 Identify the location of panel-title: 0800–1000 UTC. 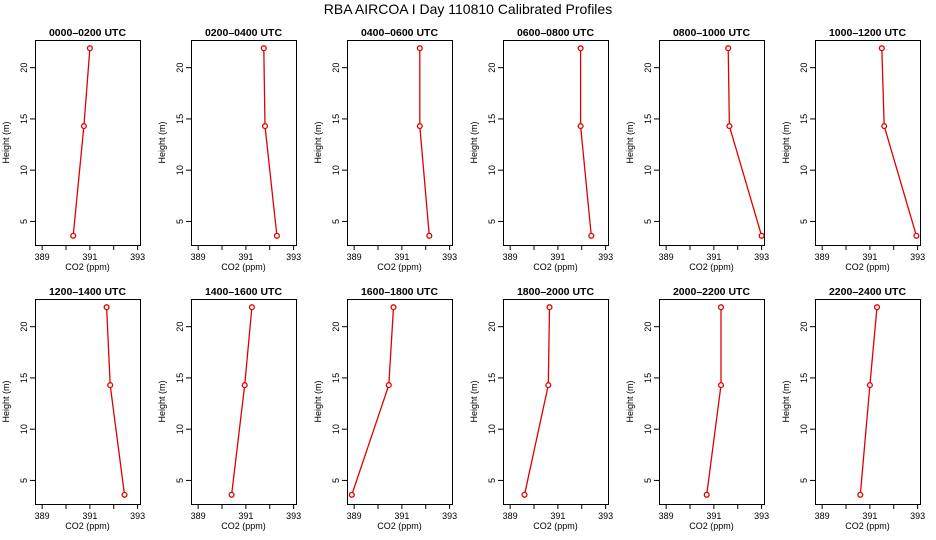
(711, 33).